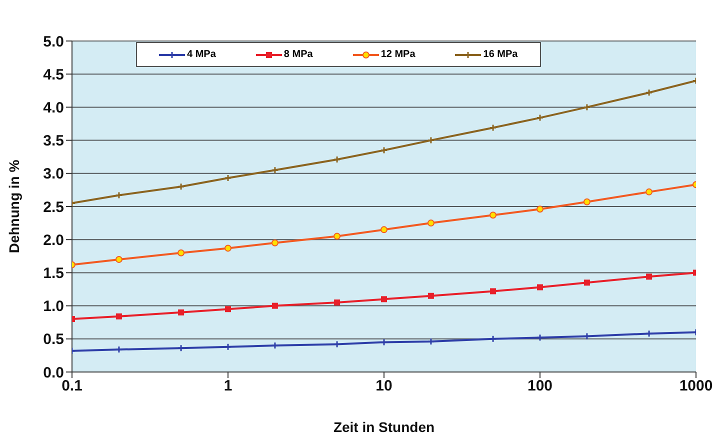 The image size is (722, 446). What do you see at coordinates (14, 206) in the screenshot?
I see `y-axis-title: Dehnung in %` at bounding box center [14, 206].